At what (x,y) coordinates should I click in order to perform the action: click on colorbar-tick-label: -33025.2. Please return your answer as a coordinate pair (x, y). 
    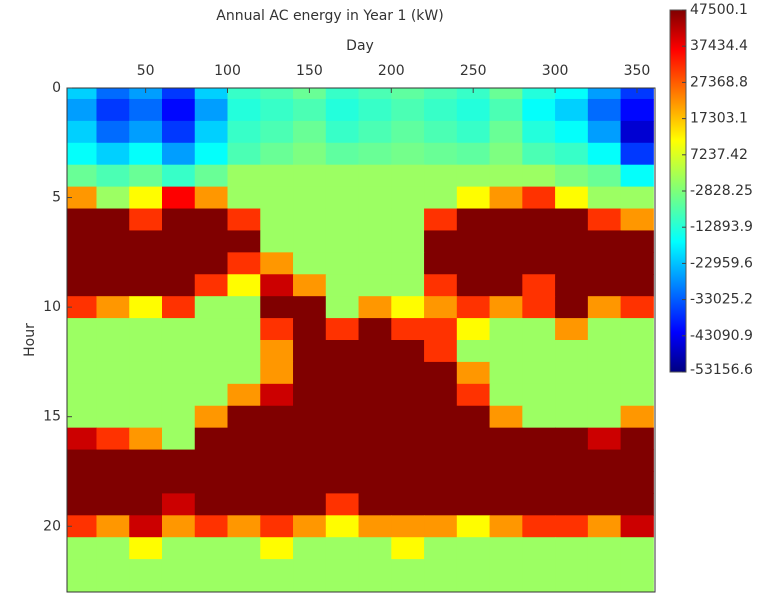
    Looking at the image, I should click on (721, 300).